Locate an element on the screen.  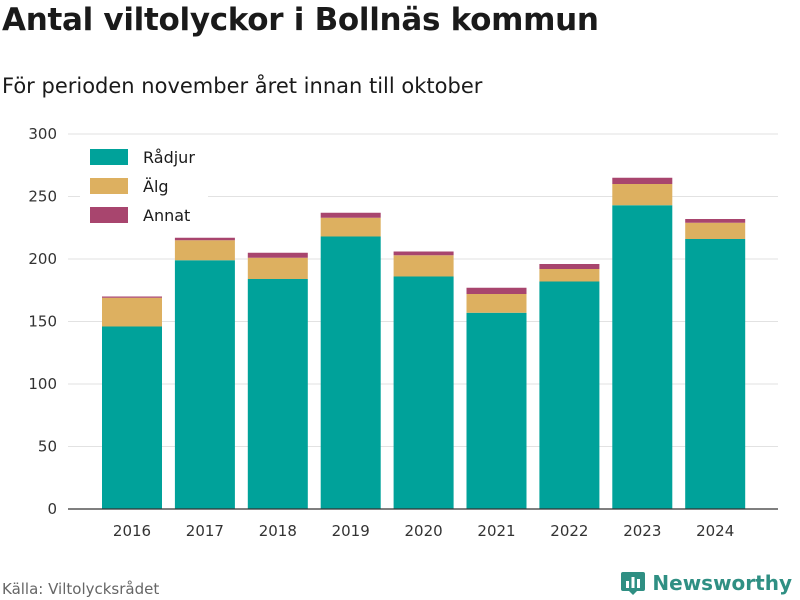
bar-2016-rådjur is located at coordinates (132, 417).